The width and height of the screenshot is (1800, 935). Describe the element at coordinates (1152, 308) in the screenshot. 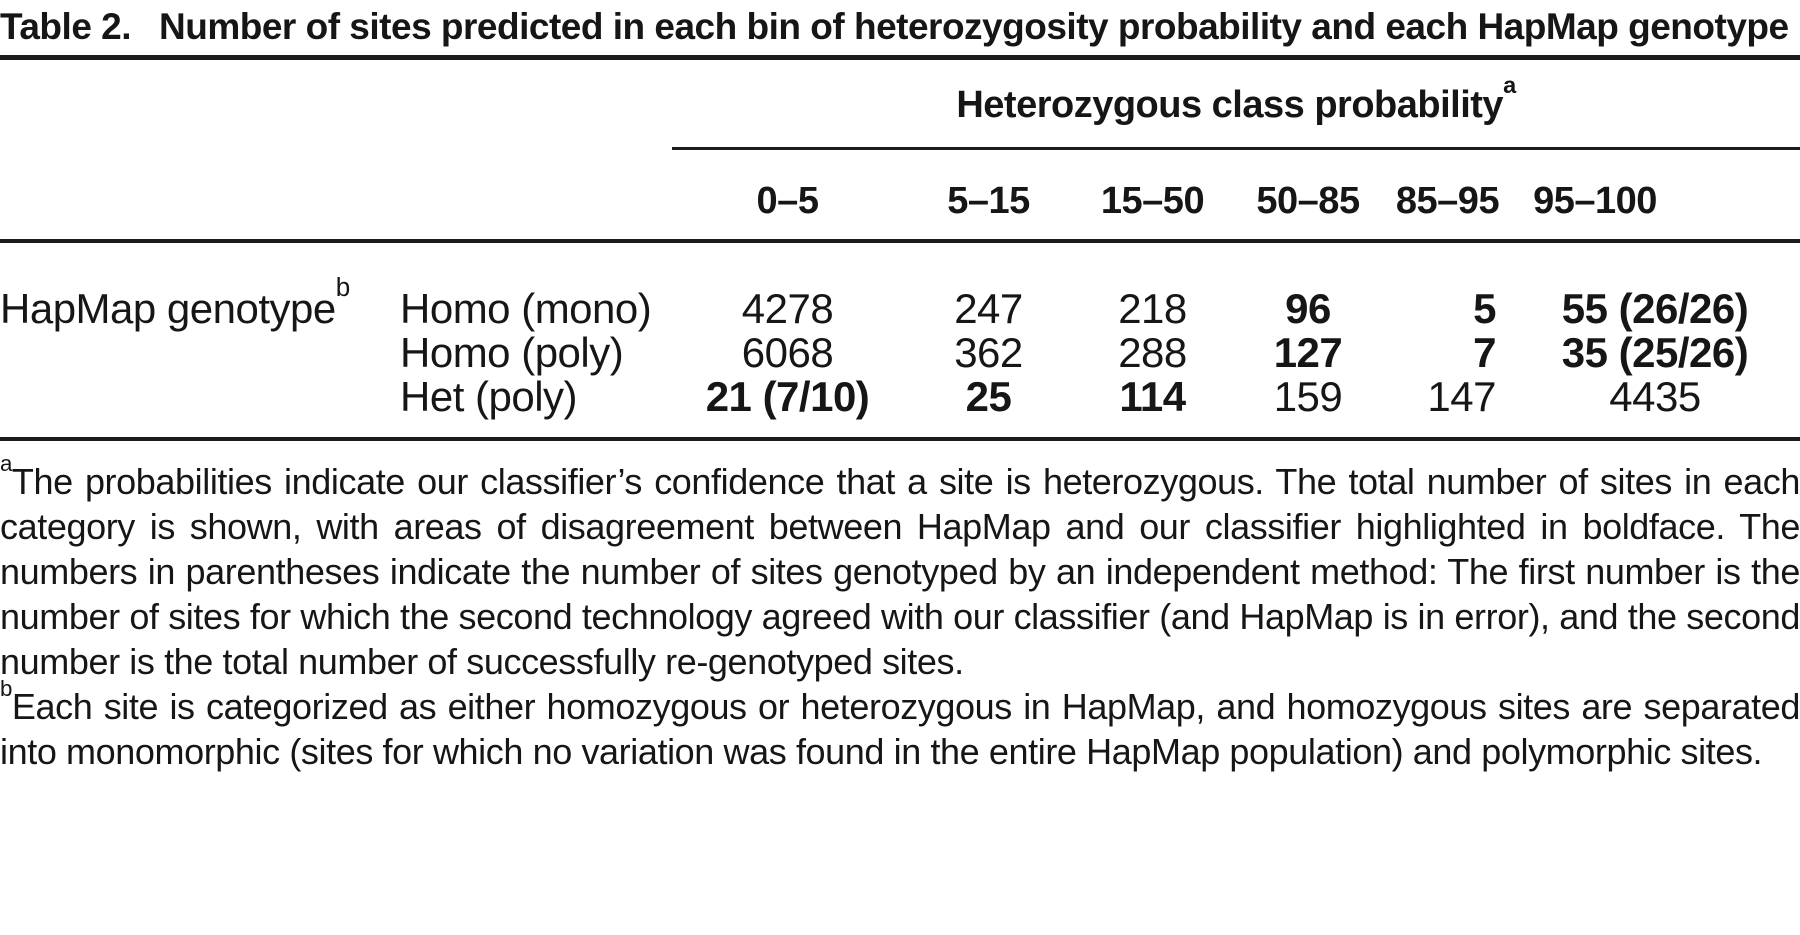

I see `data-cell: 218` at that location.